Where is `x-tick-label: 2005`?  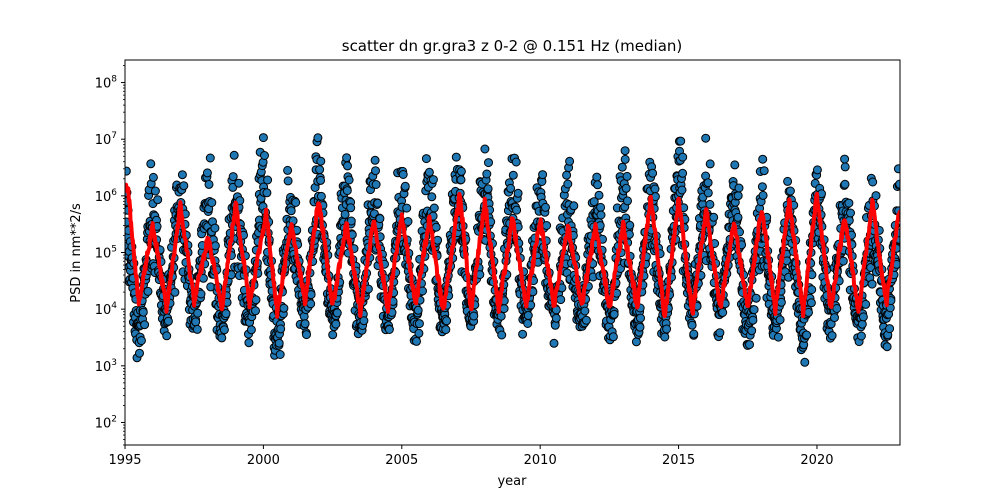
x-tick-label: 2005 is located at coordinates (401, 460).